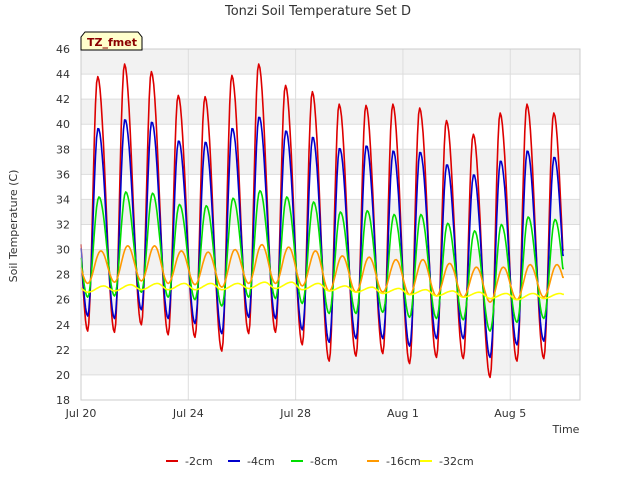 This screenshot has width=640, height=480. What do you see at coordinates (13, 226) in the screenshot?
I see `y-axis-label: Soil Temperature (C)` at bounding box center [13, 226].